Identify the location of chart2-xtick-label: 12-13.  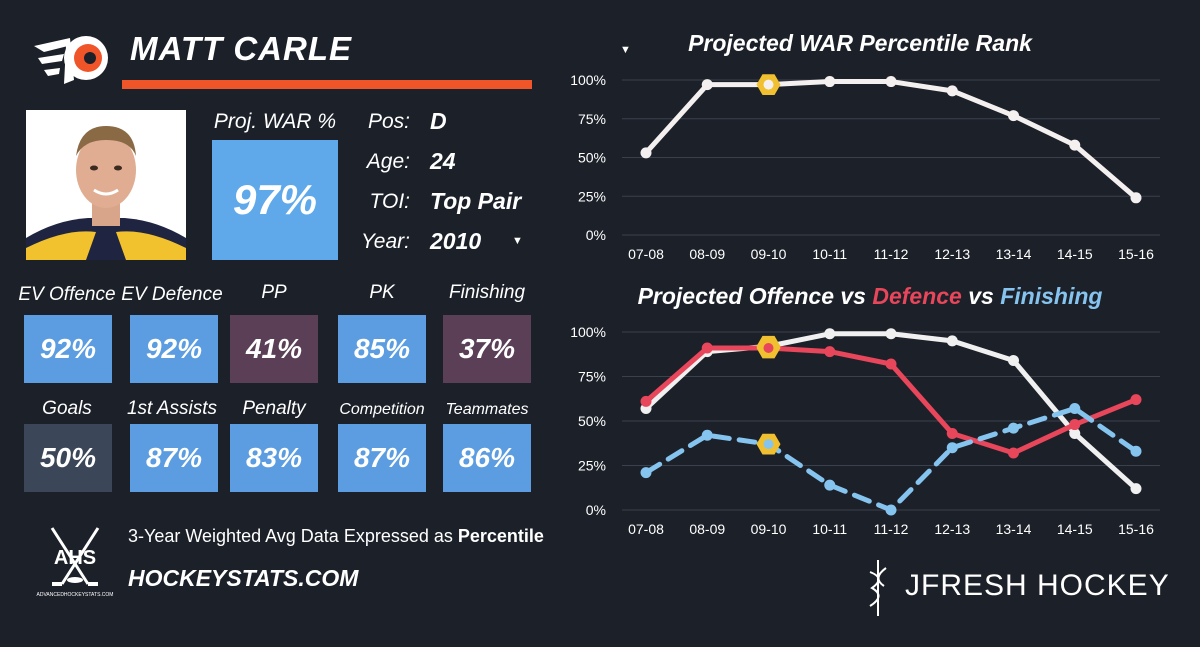
(952, 529).